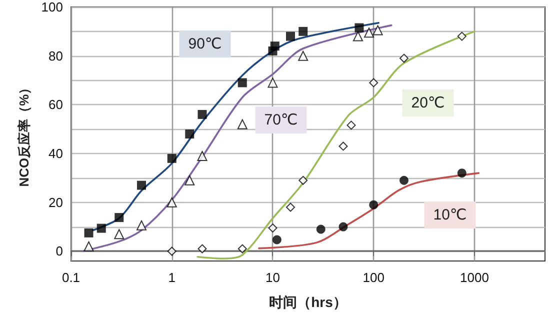 The width and height of the screenshot is (550, 322). What do you see at coordinates (308, 302) in the screenshot?
I see `x-axis-title: 时间（hrs）` at bounding box center [308, 302].